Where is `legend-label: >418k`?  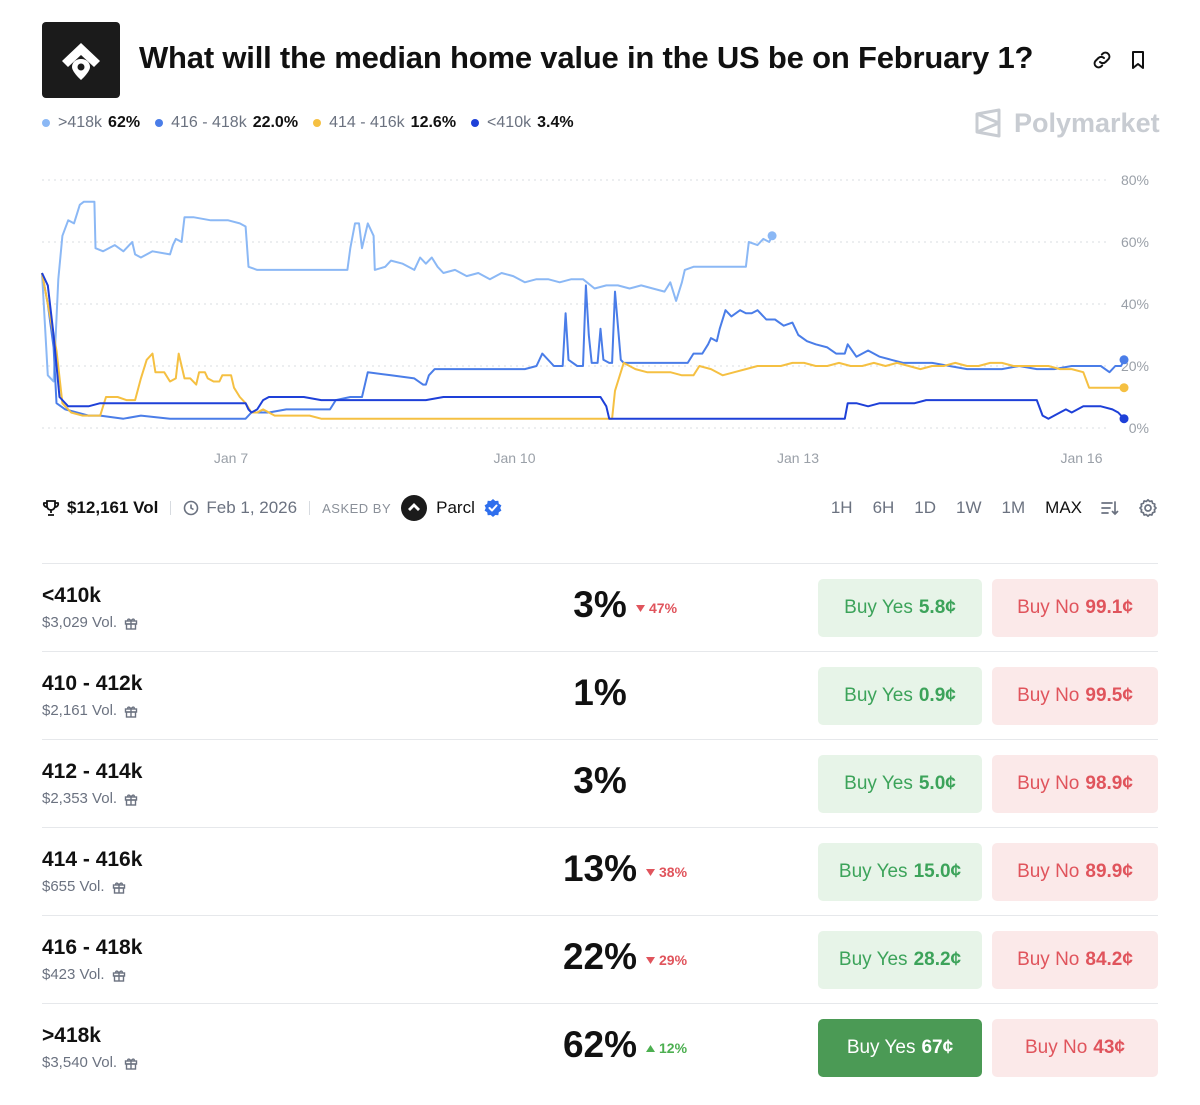 legend-label: >418k is located at coordinates (80, 122).